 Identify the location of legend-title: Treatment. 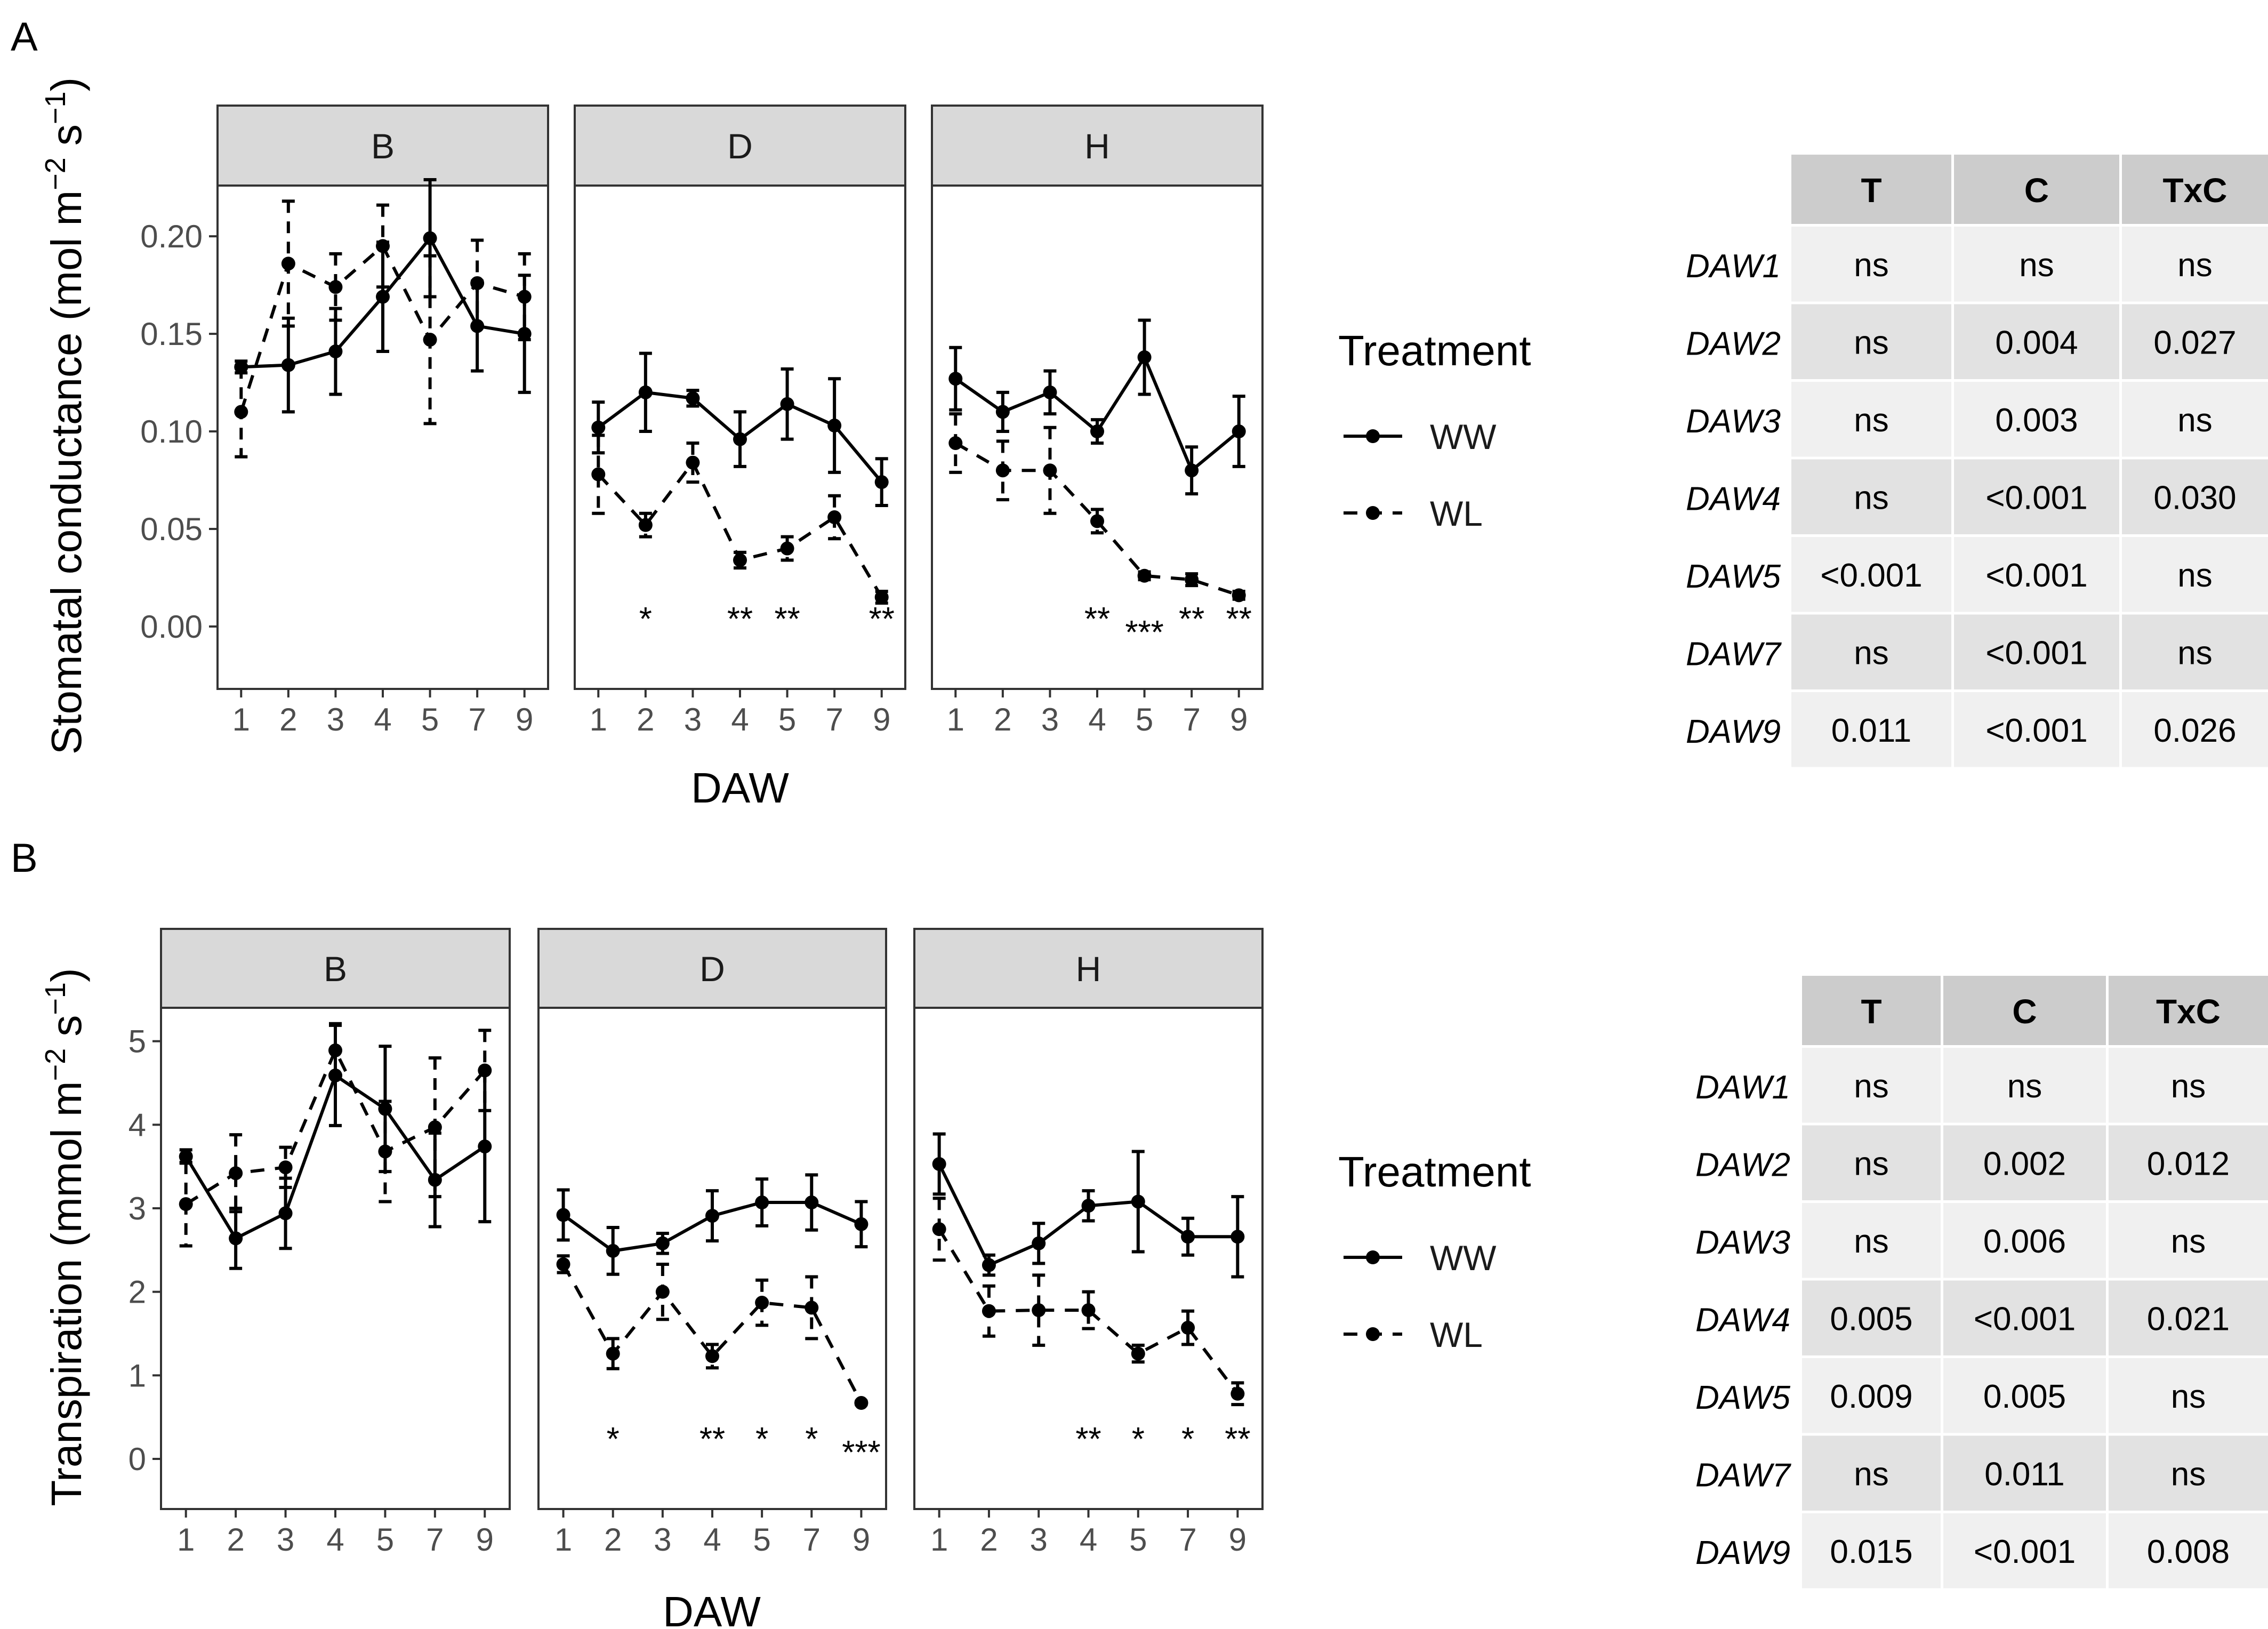
(1434, 1171).